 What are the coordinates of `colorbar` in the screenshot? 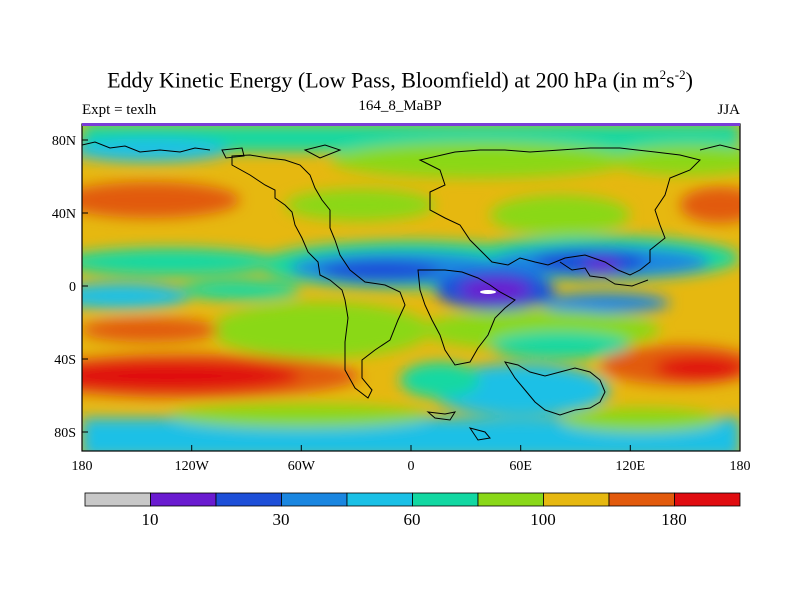 It's located at (412, 499).